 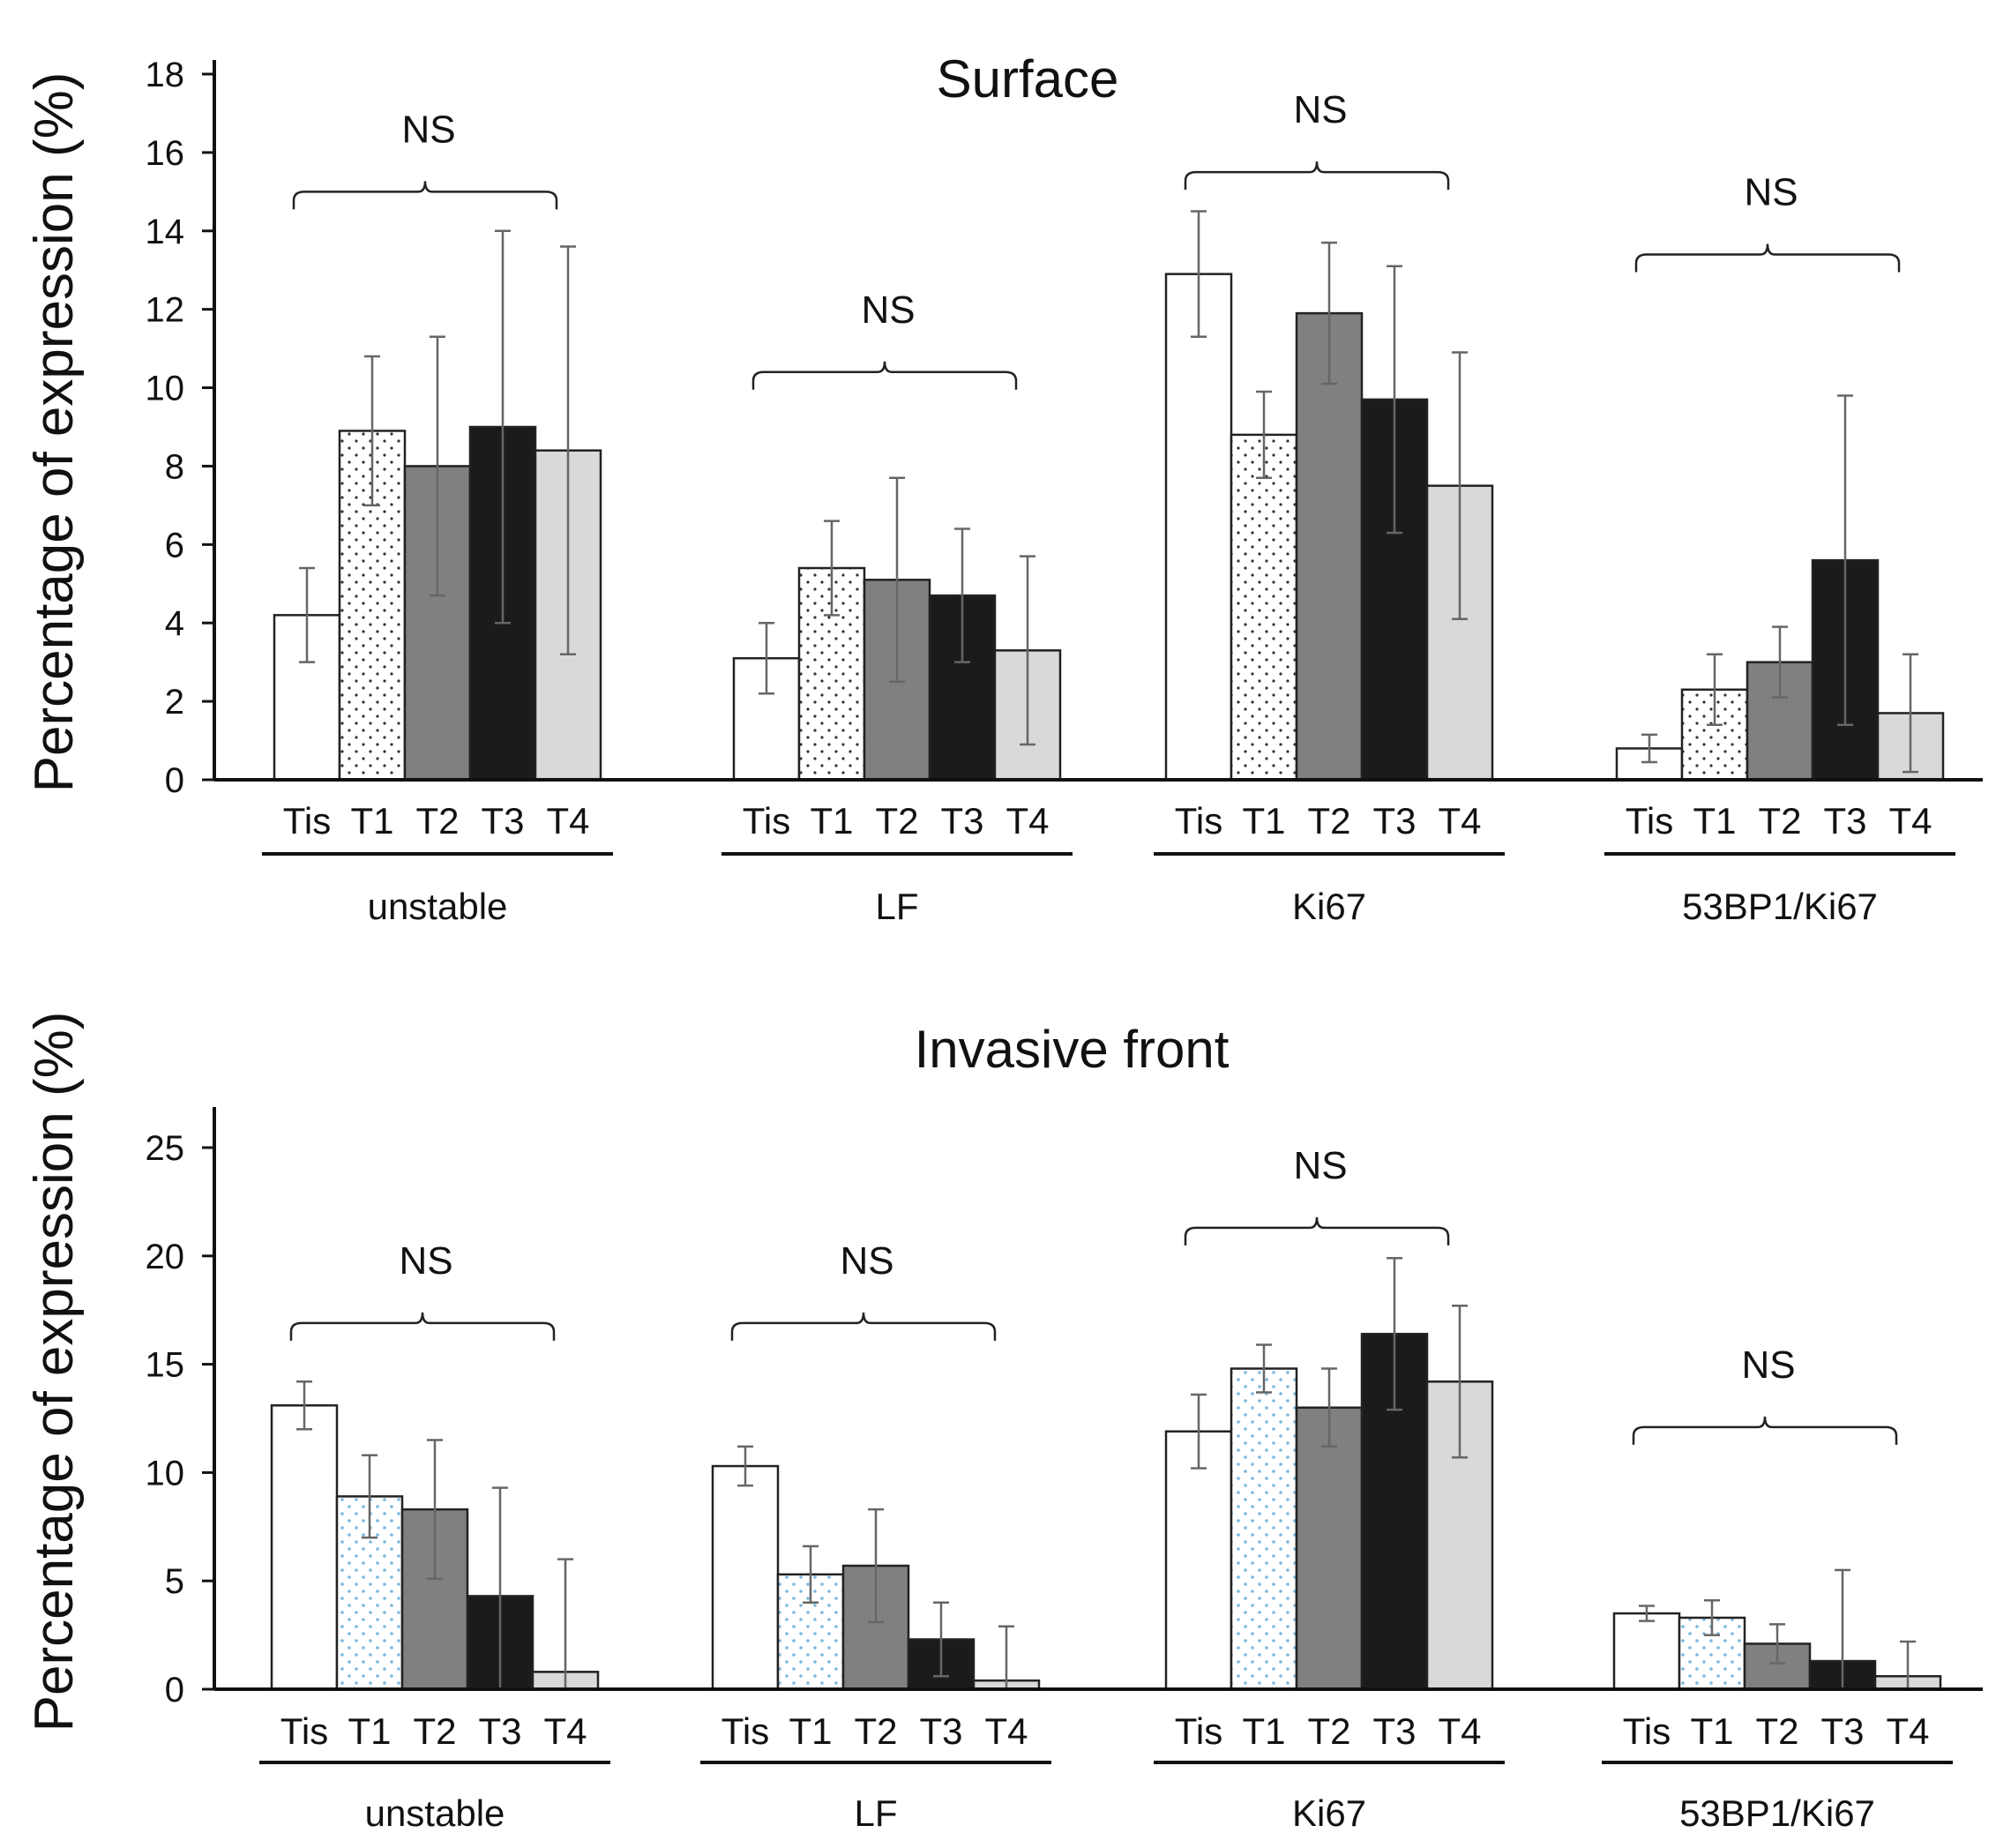 I want to click on bar-lf-tis, so click(x=745, y=1577).